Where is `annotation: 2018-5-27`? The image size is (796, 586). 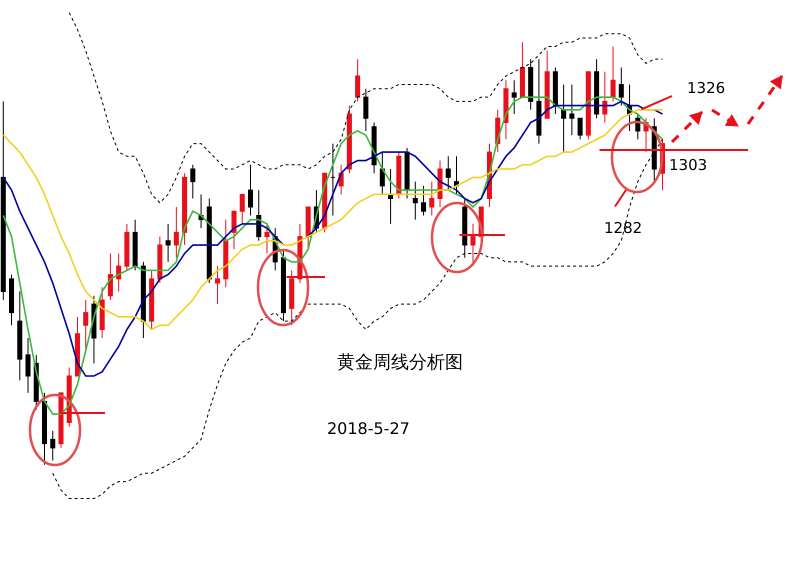
annotation: 2018-5-27 is located at coordinates (368, 428).